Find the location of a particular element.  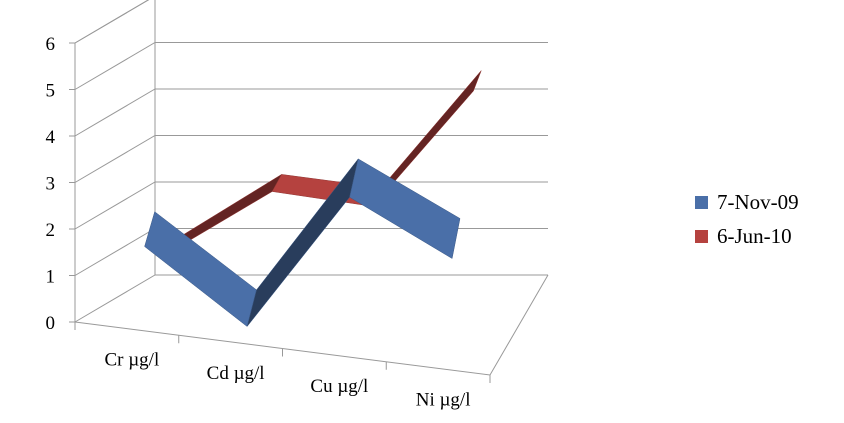

y-tick-label: 5 is located at coordinates (51, 91).